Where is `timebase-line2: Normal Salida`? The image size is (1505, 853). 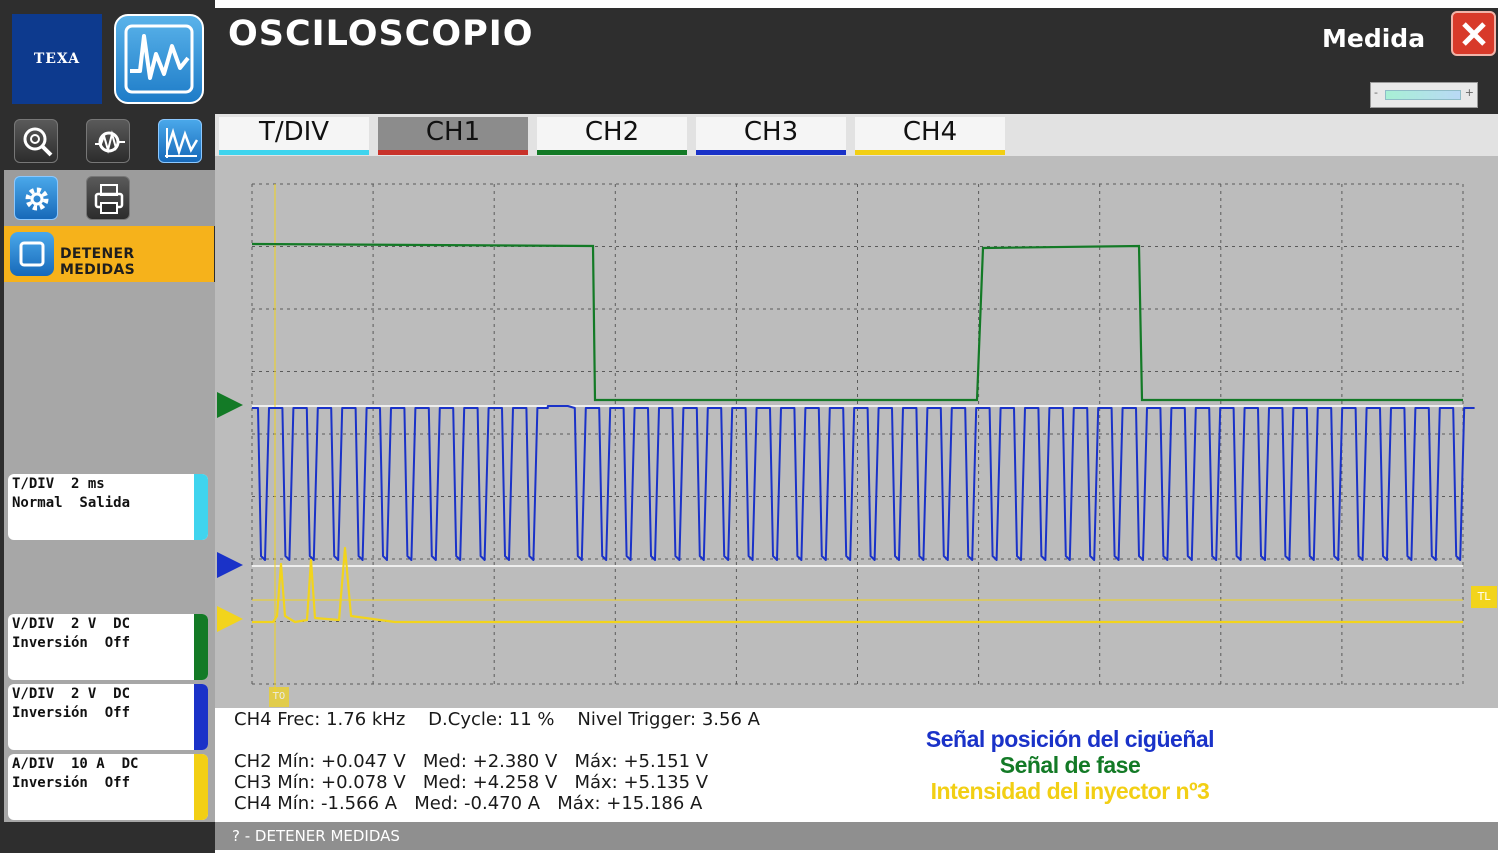
timebase-line2: Normal Salida is located at coordinates (71, 503).